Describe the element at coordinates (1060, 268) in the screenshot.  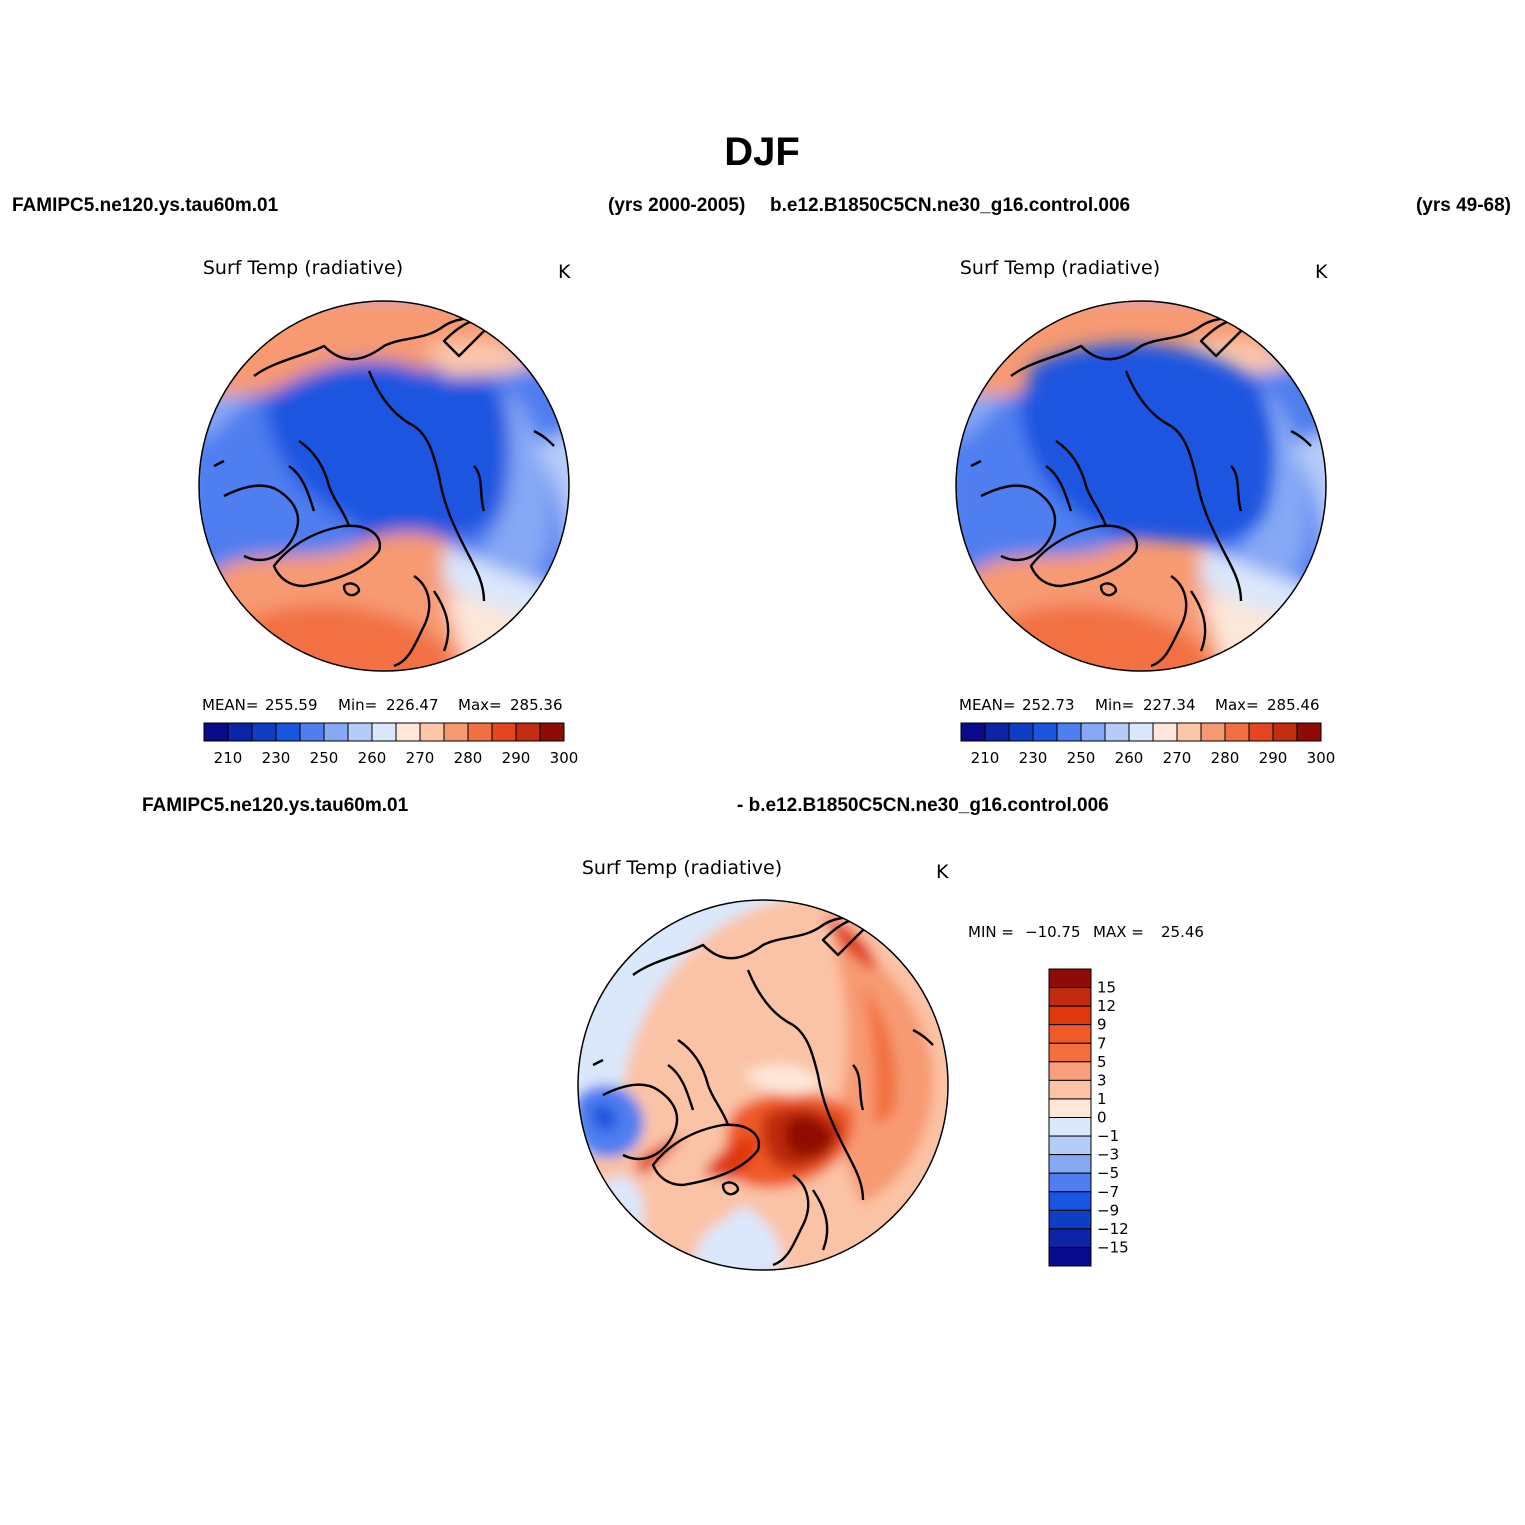
I see `panel2-title: Surf Temp (radiative)` at that location.